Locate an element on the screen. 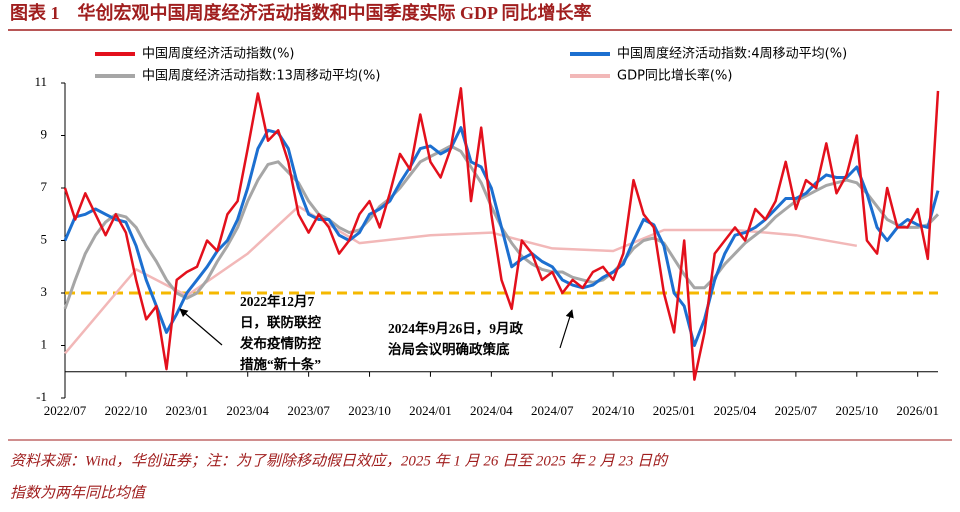  annotation: 2022年12月7 is located at coordinates (277, 301).